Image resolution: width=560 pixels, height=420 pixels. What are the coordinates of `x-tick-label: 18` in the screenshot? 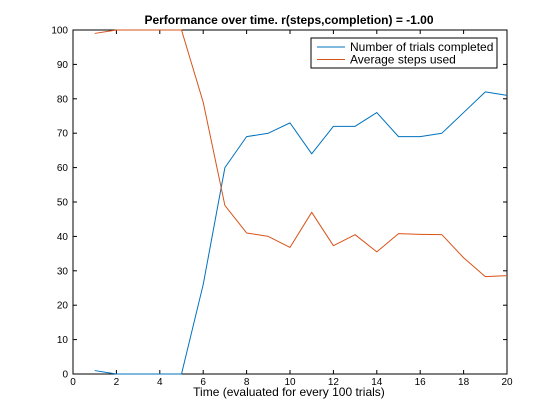 It's located at (464, 382).